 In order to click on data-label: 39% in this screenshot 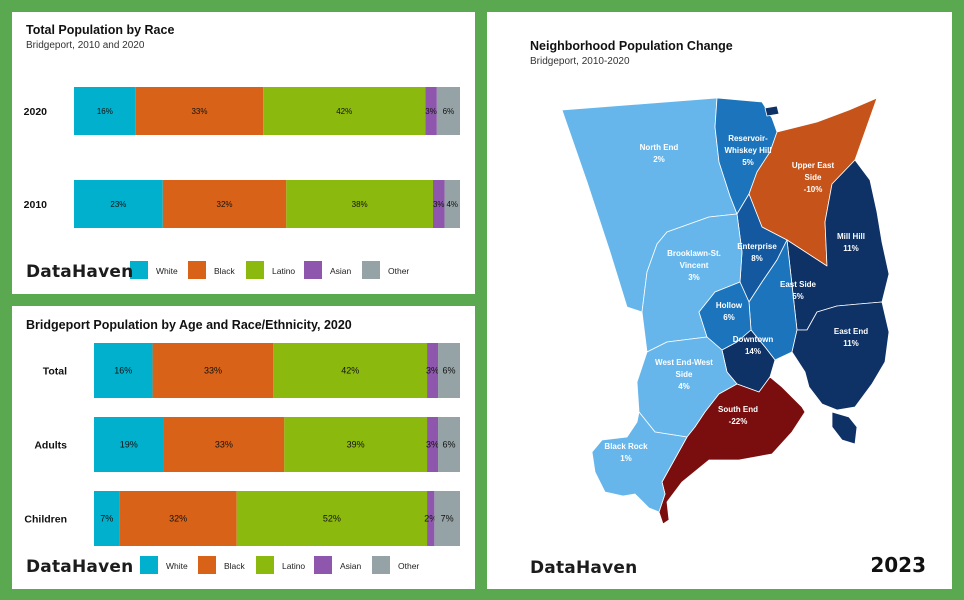, I will do `click(356, 445)`.